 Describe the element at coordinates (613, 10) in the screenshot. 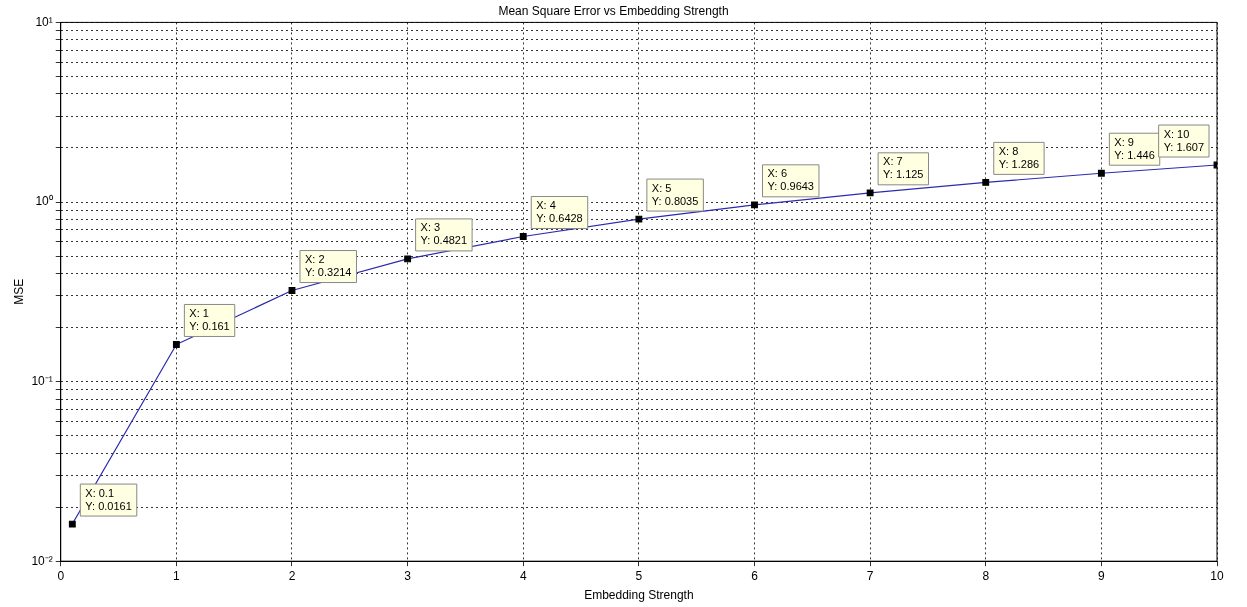

I see `chart-title: Mean Square Error vs Embedding Strength` at that location.